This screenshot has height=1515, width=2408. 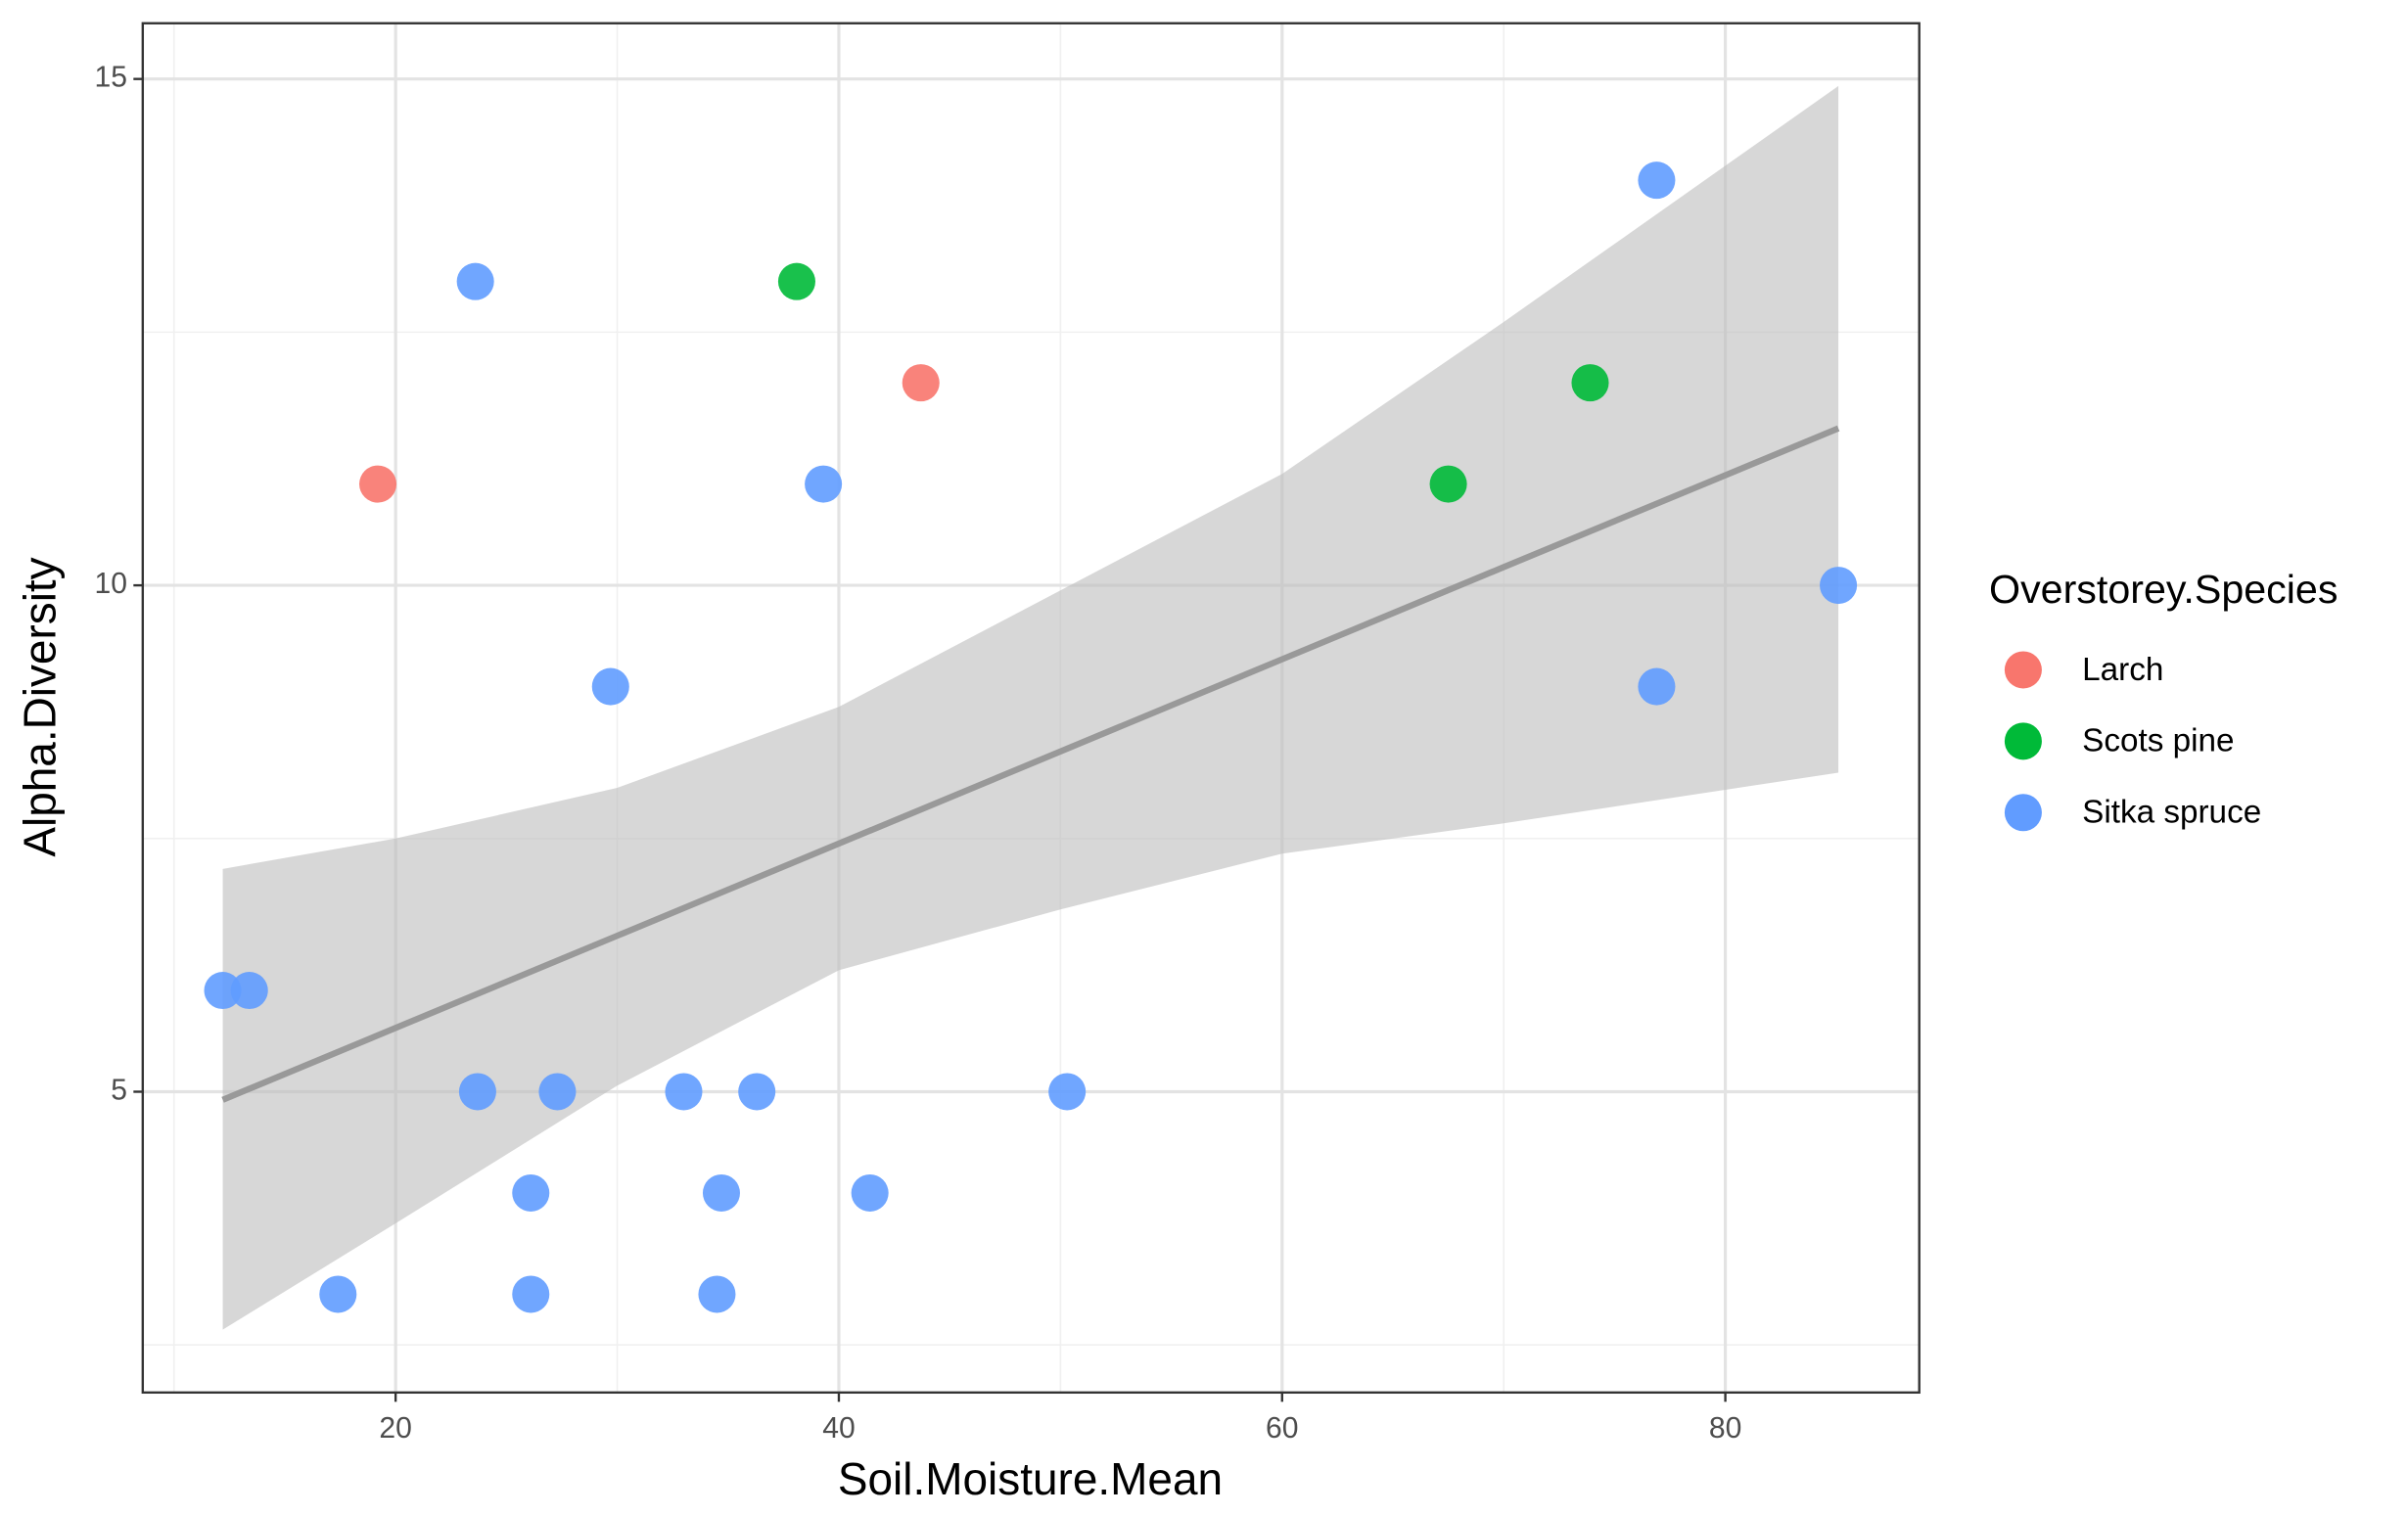 I want to click on x-tick-label: 60, so click(x=1282, y=1428).